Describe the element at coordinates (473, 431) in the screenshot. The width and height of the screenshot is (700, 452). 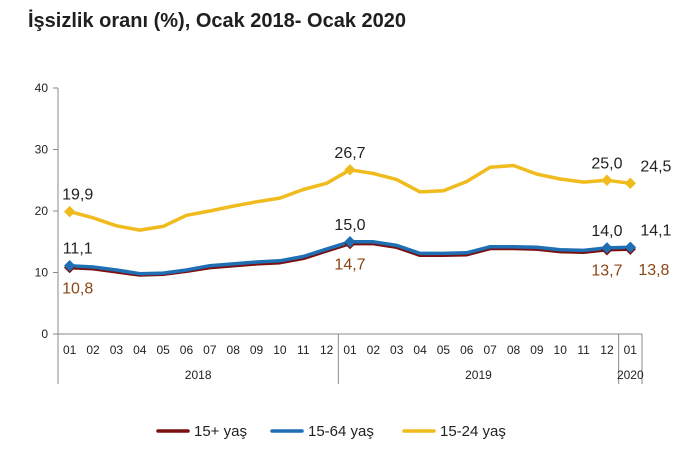
I see `legend-label: 15-24 yaş` at that location.